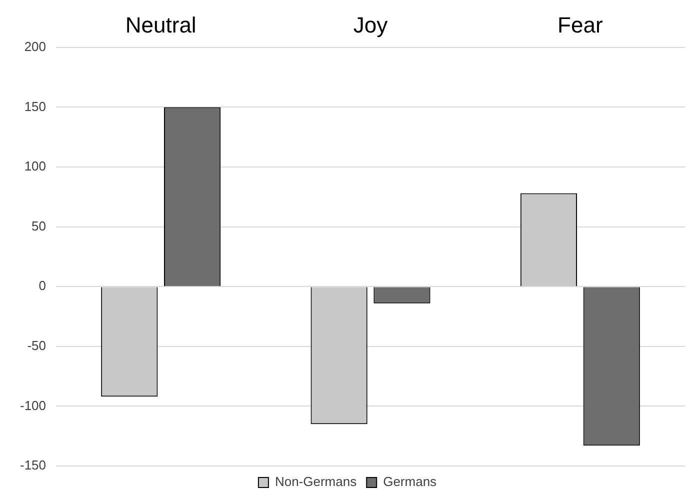  I want to click on legend-label: Germans, so click(410, 482).